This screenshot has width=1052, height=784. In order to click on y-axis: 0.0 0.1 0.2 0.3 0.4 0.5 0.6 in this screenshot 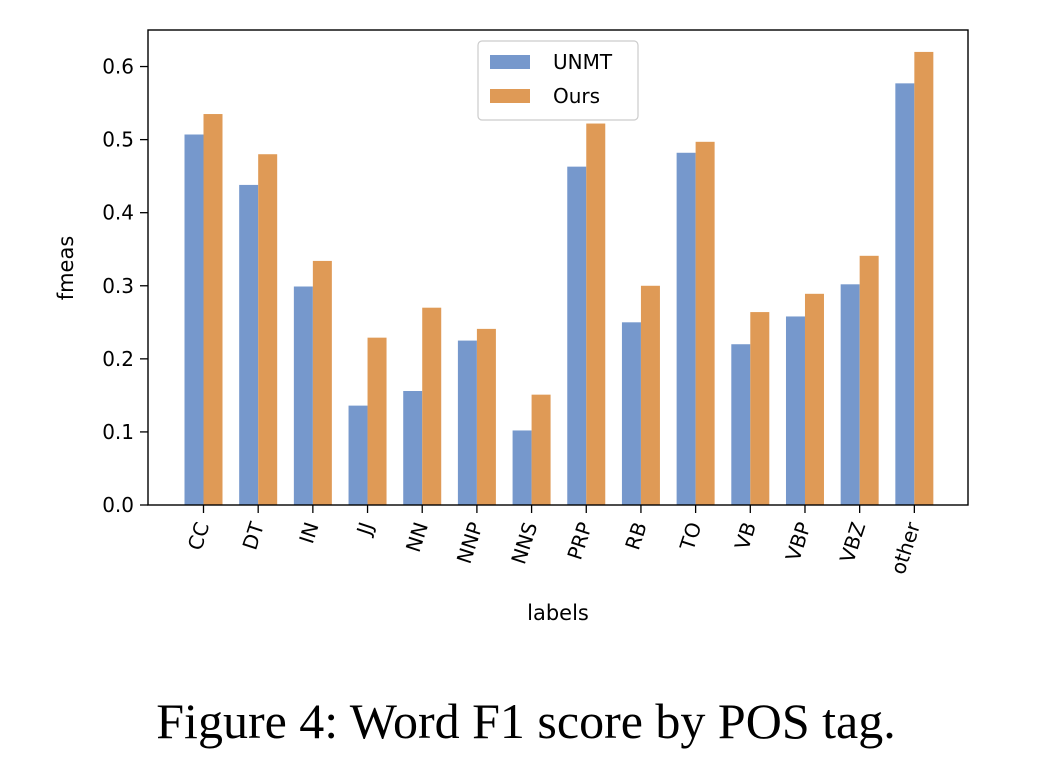, I will do `click(125, 286)`.